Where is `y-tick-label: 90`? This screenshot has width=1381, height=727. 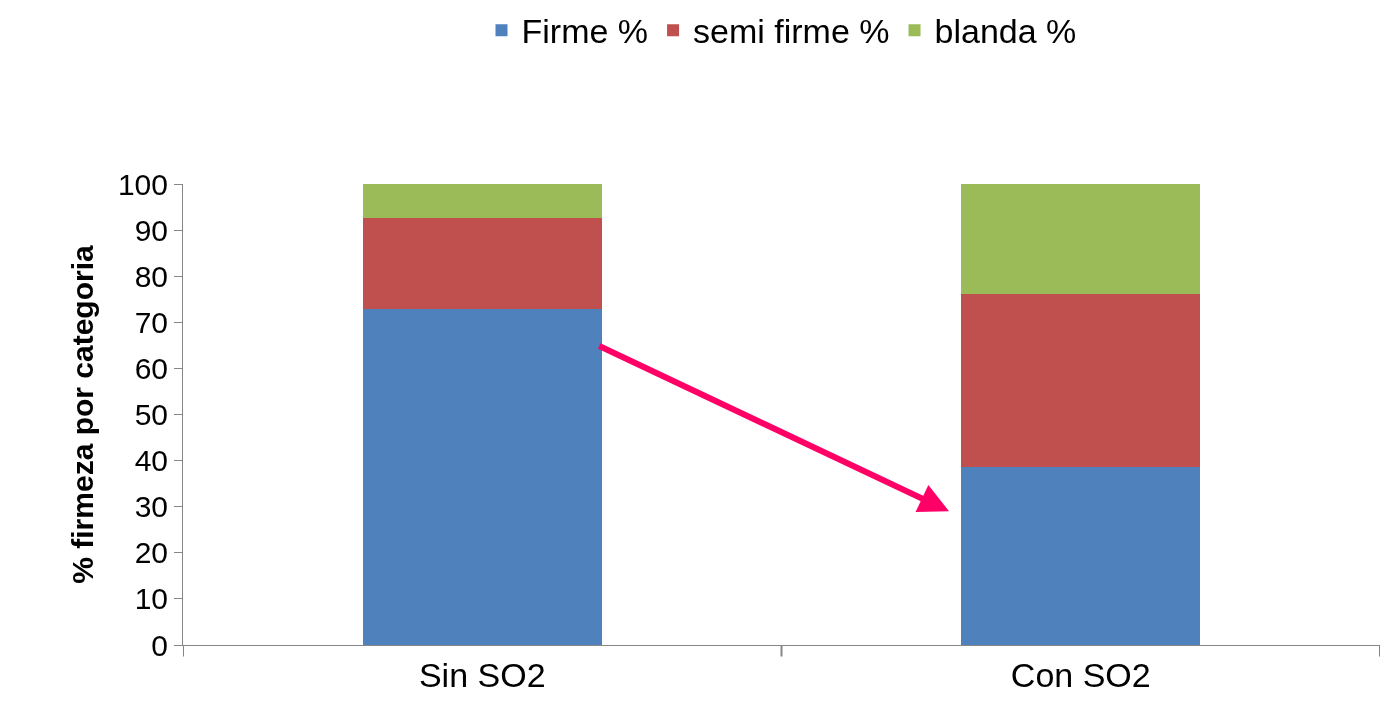
y-tick-label: 90 is located at coordinates (151, 230).